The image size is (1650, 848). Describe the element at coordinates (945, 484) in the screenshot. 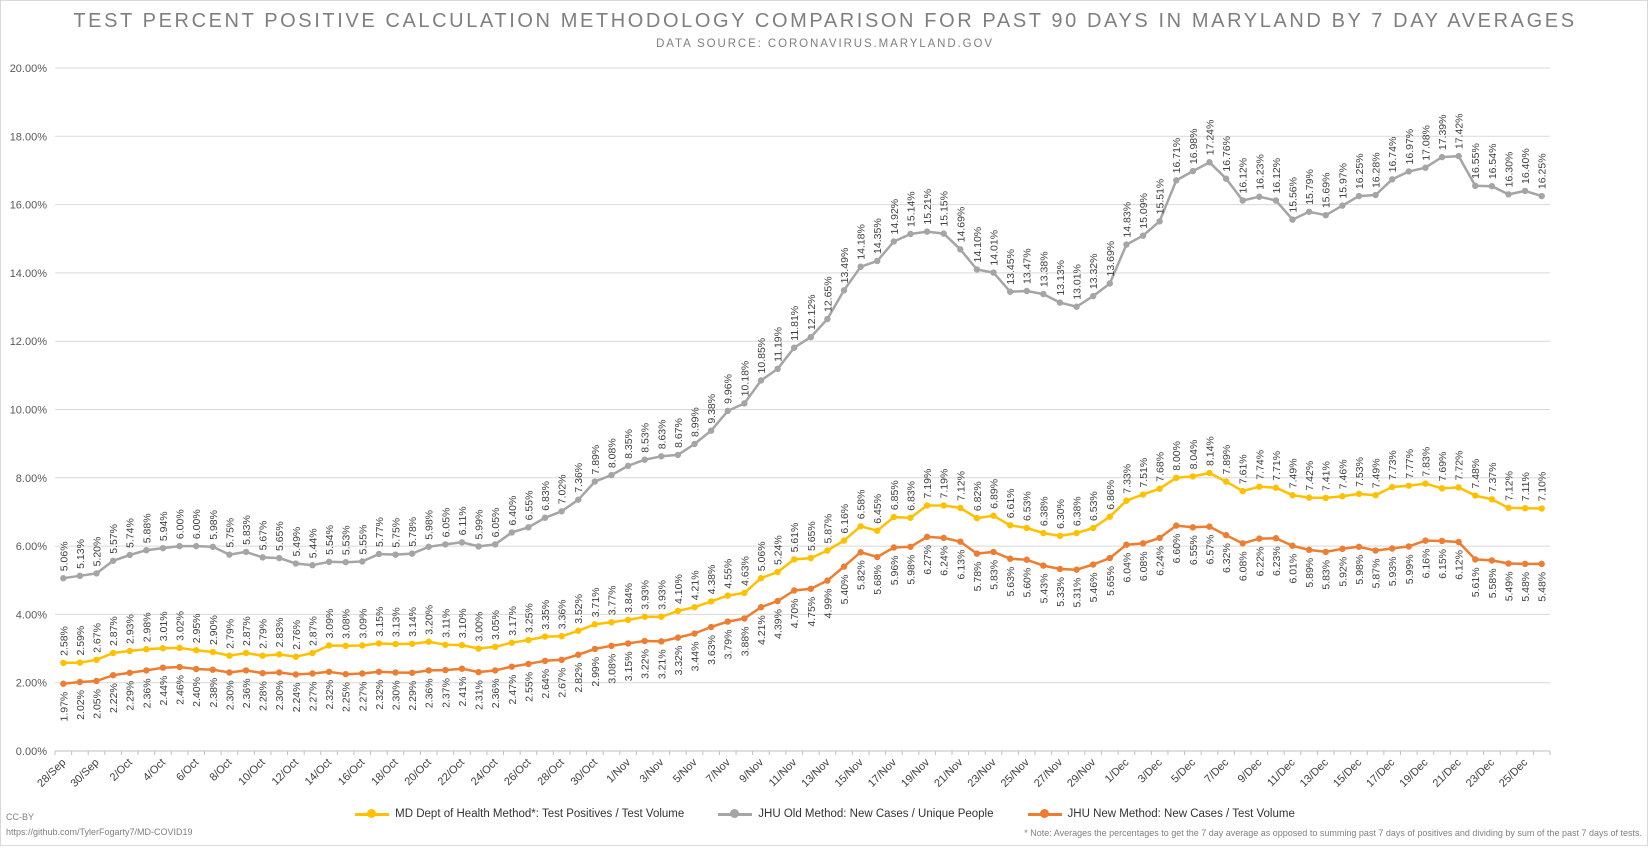

I see `data-label: 7.19%` at that location.